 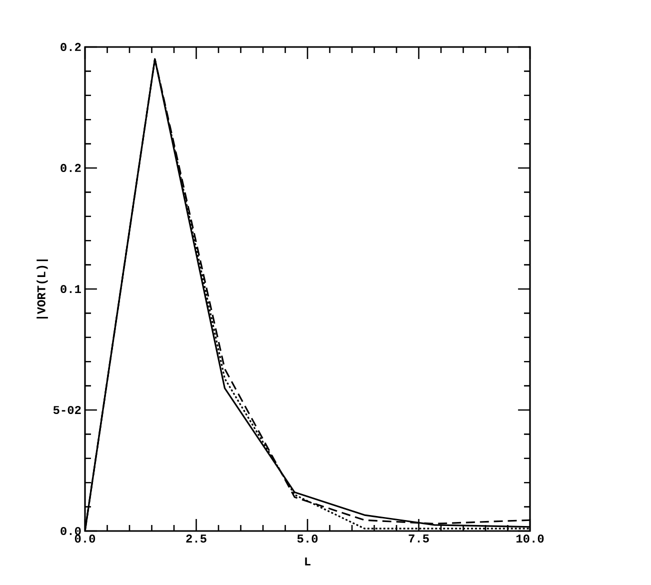 What do you see at coordinates (307, 538) in the screenshot?
I see `x-tick-label: 5.0` at bounding box center [307, 538].